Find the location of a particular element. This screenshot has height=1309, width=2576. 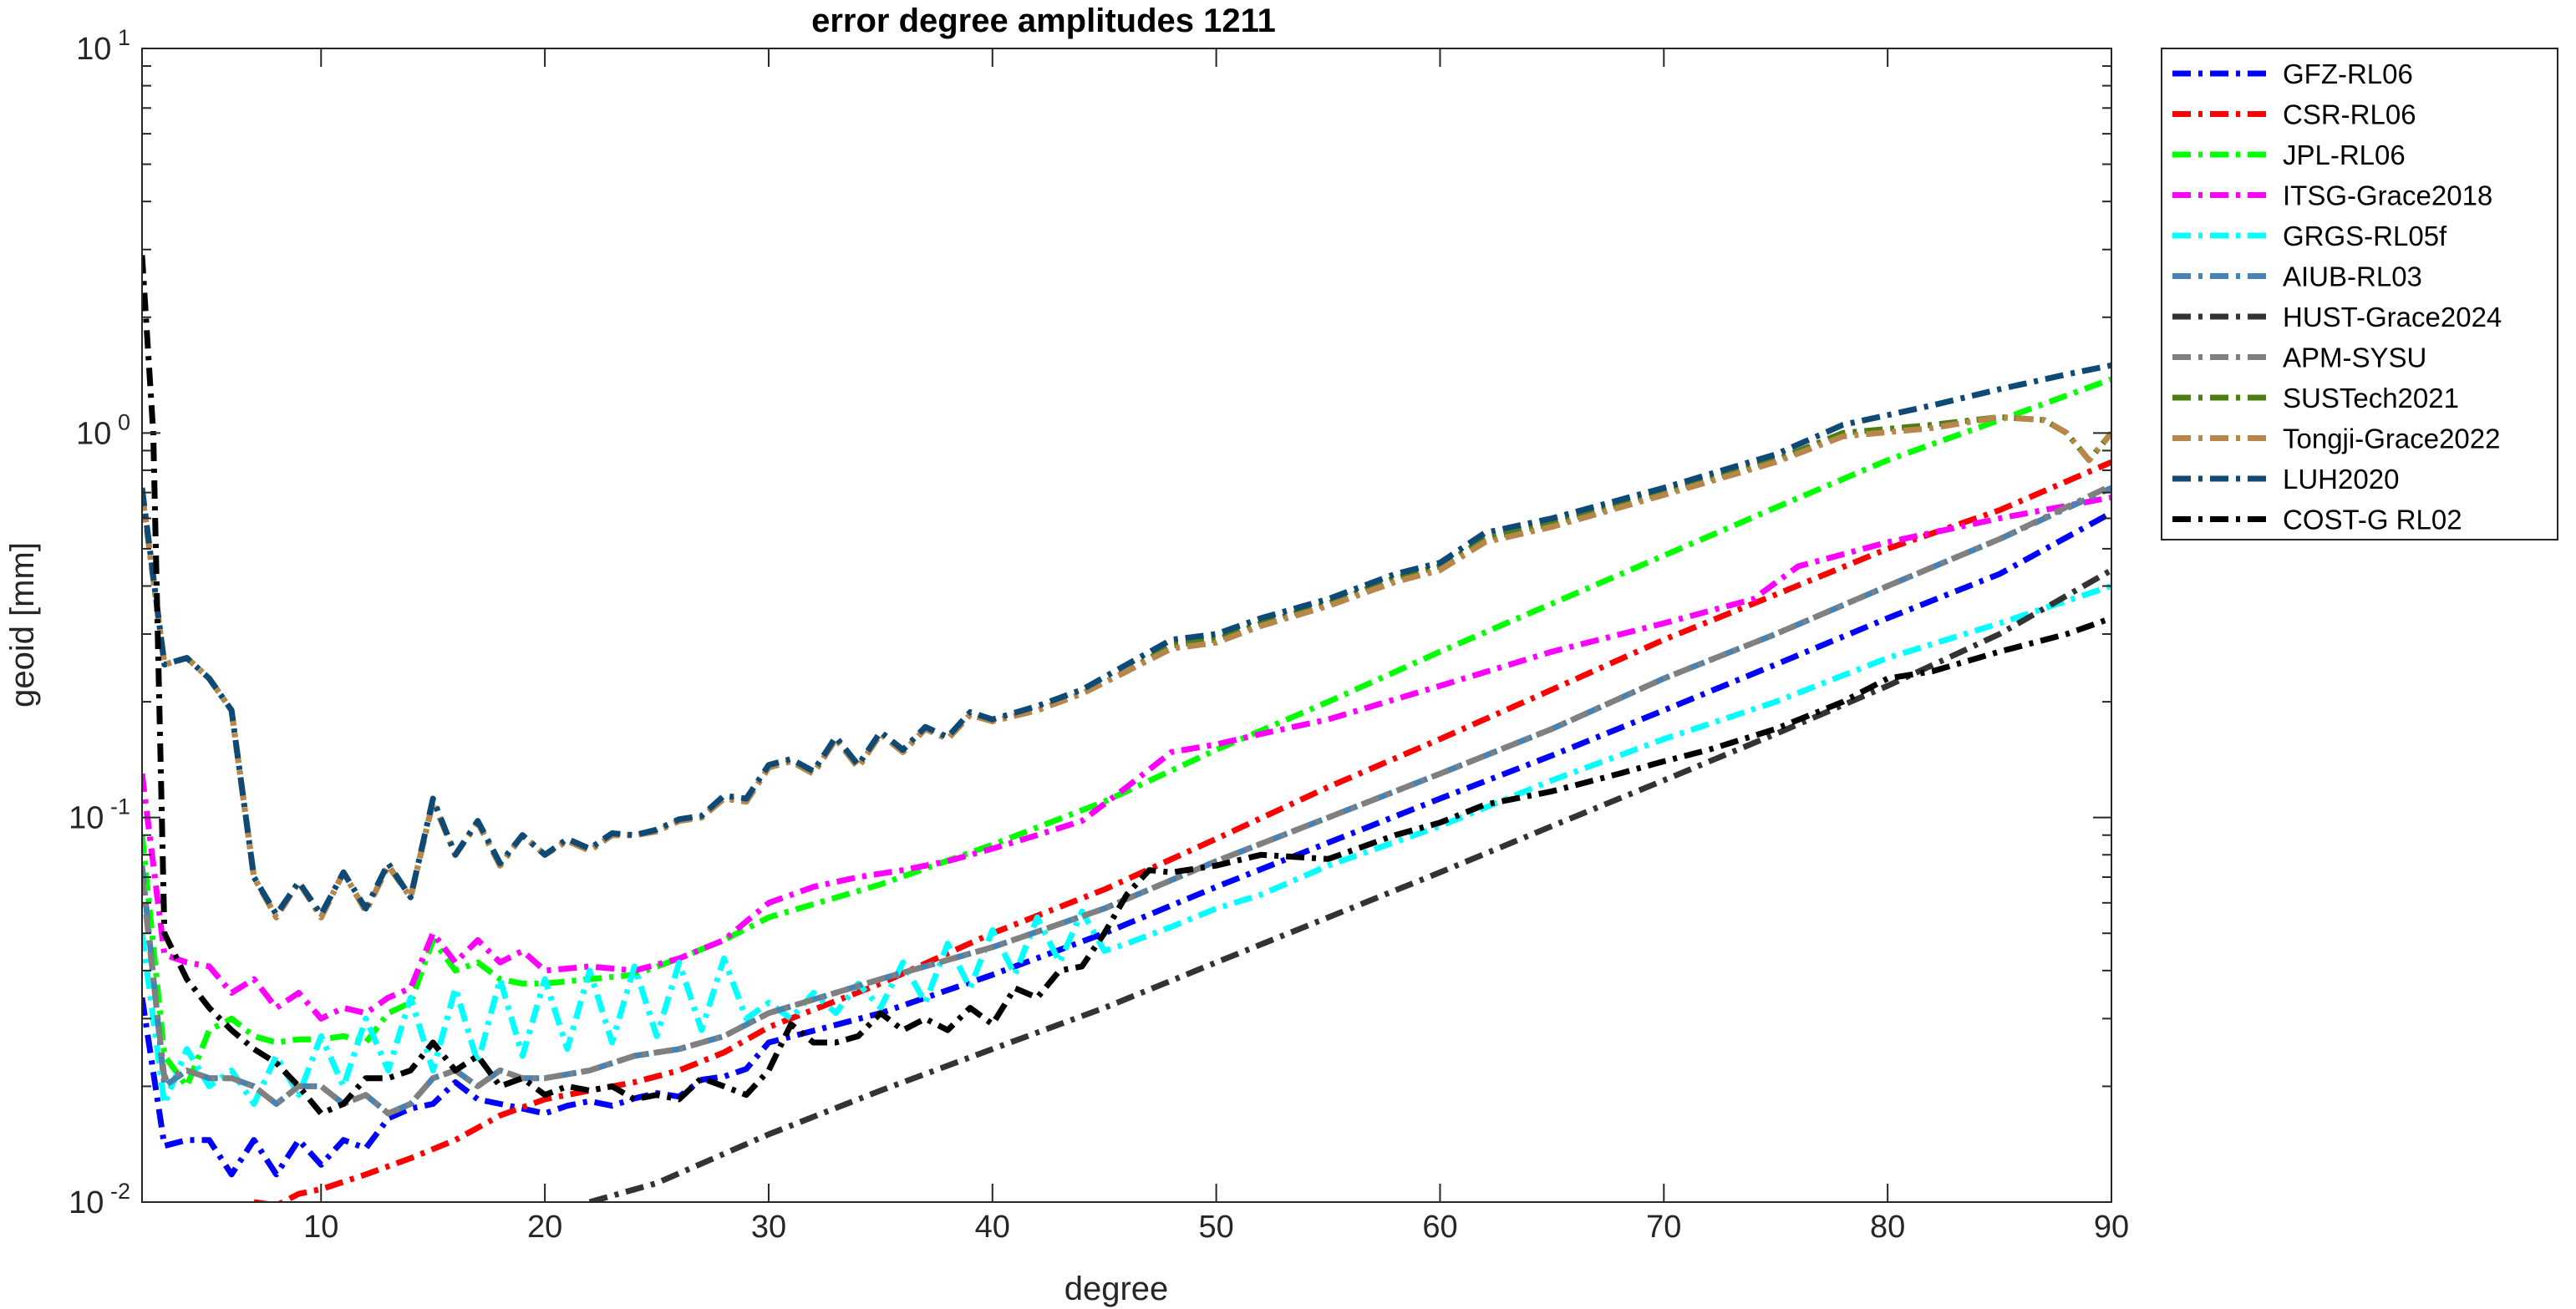

legend-box is located at coordinates (2359, 294).